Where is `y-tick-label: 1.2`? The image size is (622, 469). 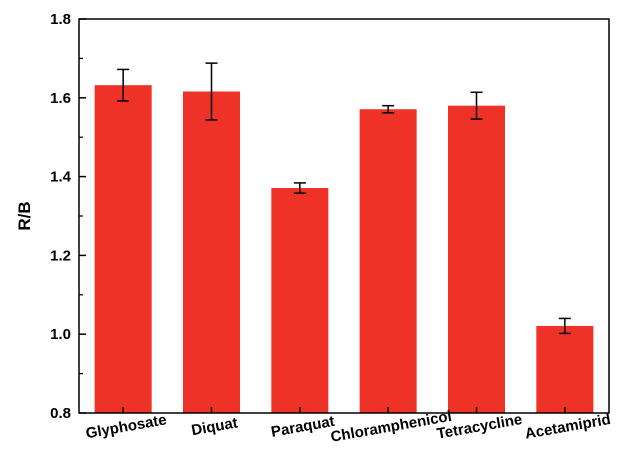
y-tick-label: 1.2 is located at coordinates (60, 255).